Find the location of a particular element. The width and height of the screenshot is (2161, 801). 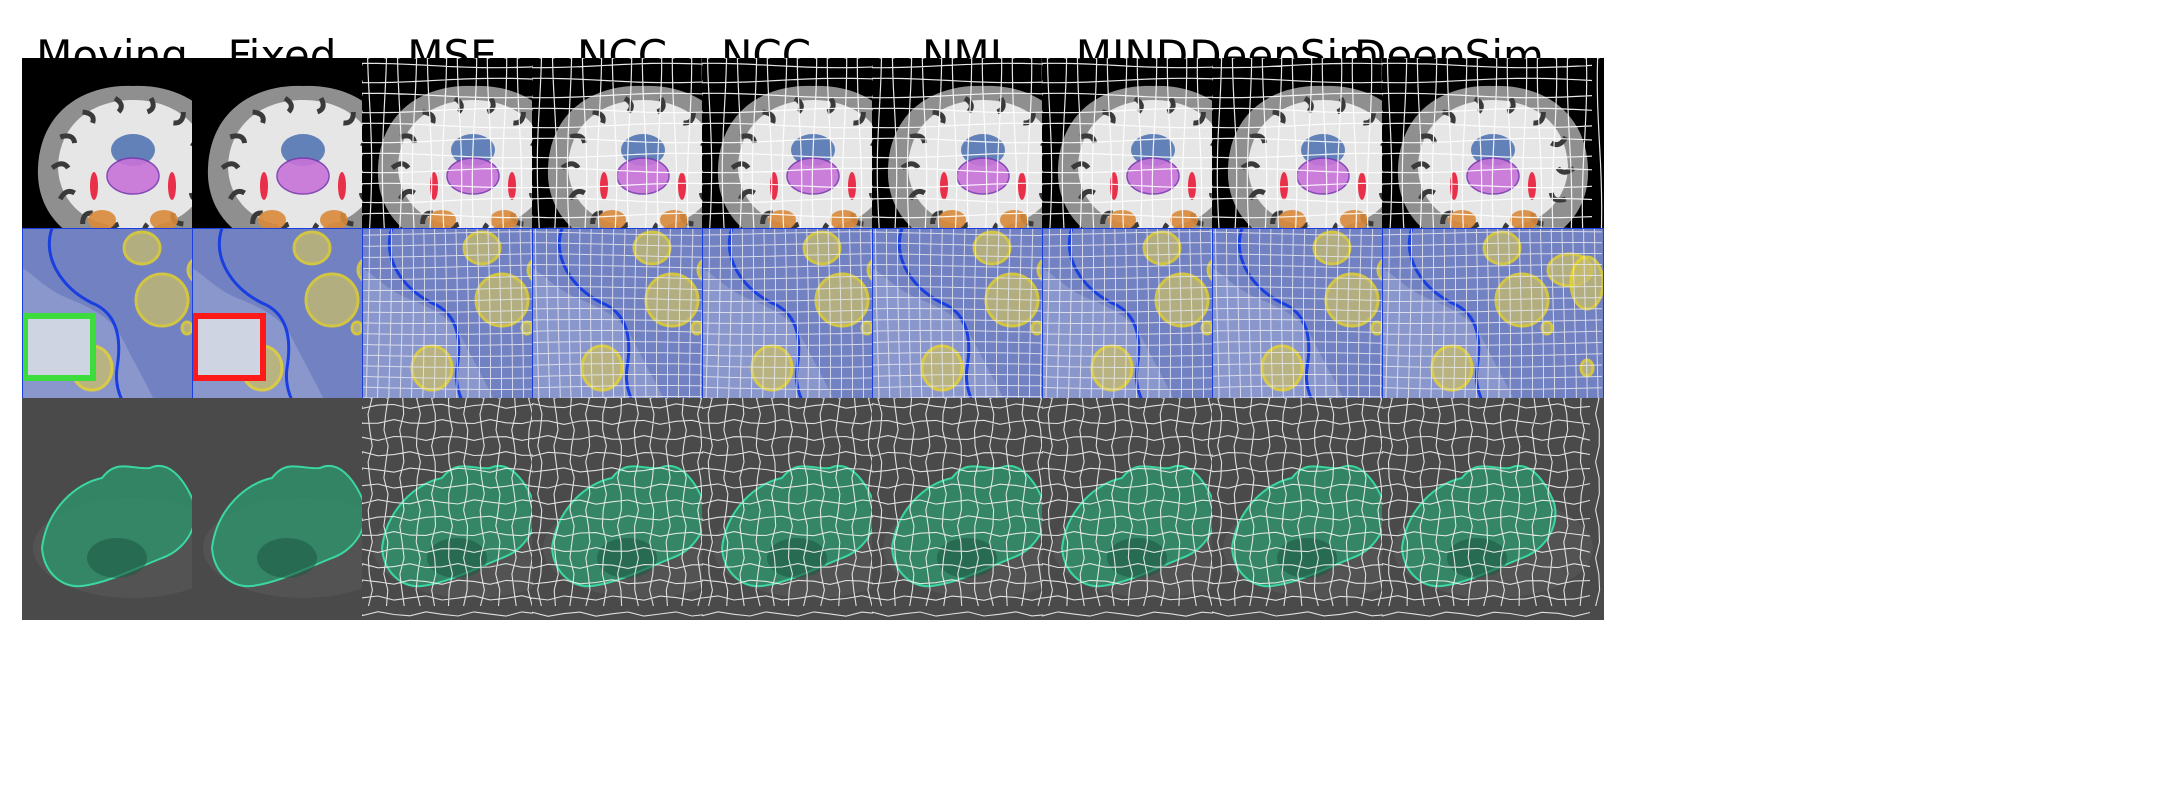

image-brain-ncc is located at coordinates (643, 169).